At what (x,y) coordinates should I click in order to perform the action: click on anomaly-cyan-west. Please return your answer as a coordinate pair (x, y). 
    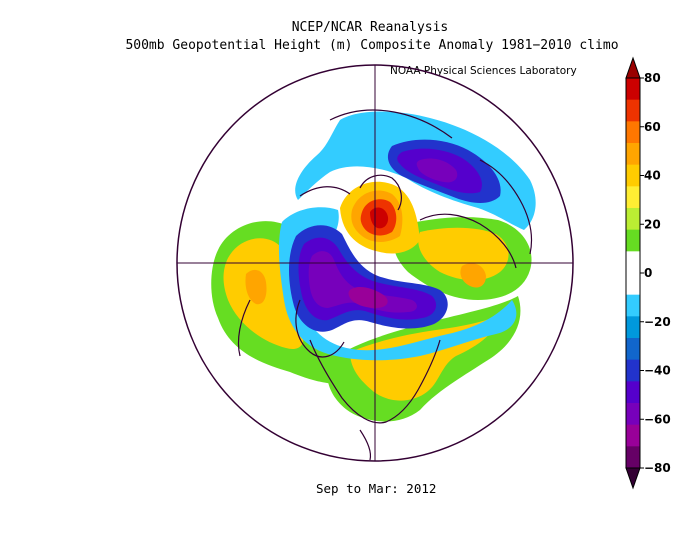
    Looking at the image, I should click on (397, 284).